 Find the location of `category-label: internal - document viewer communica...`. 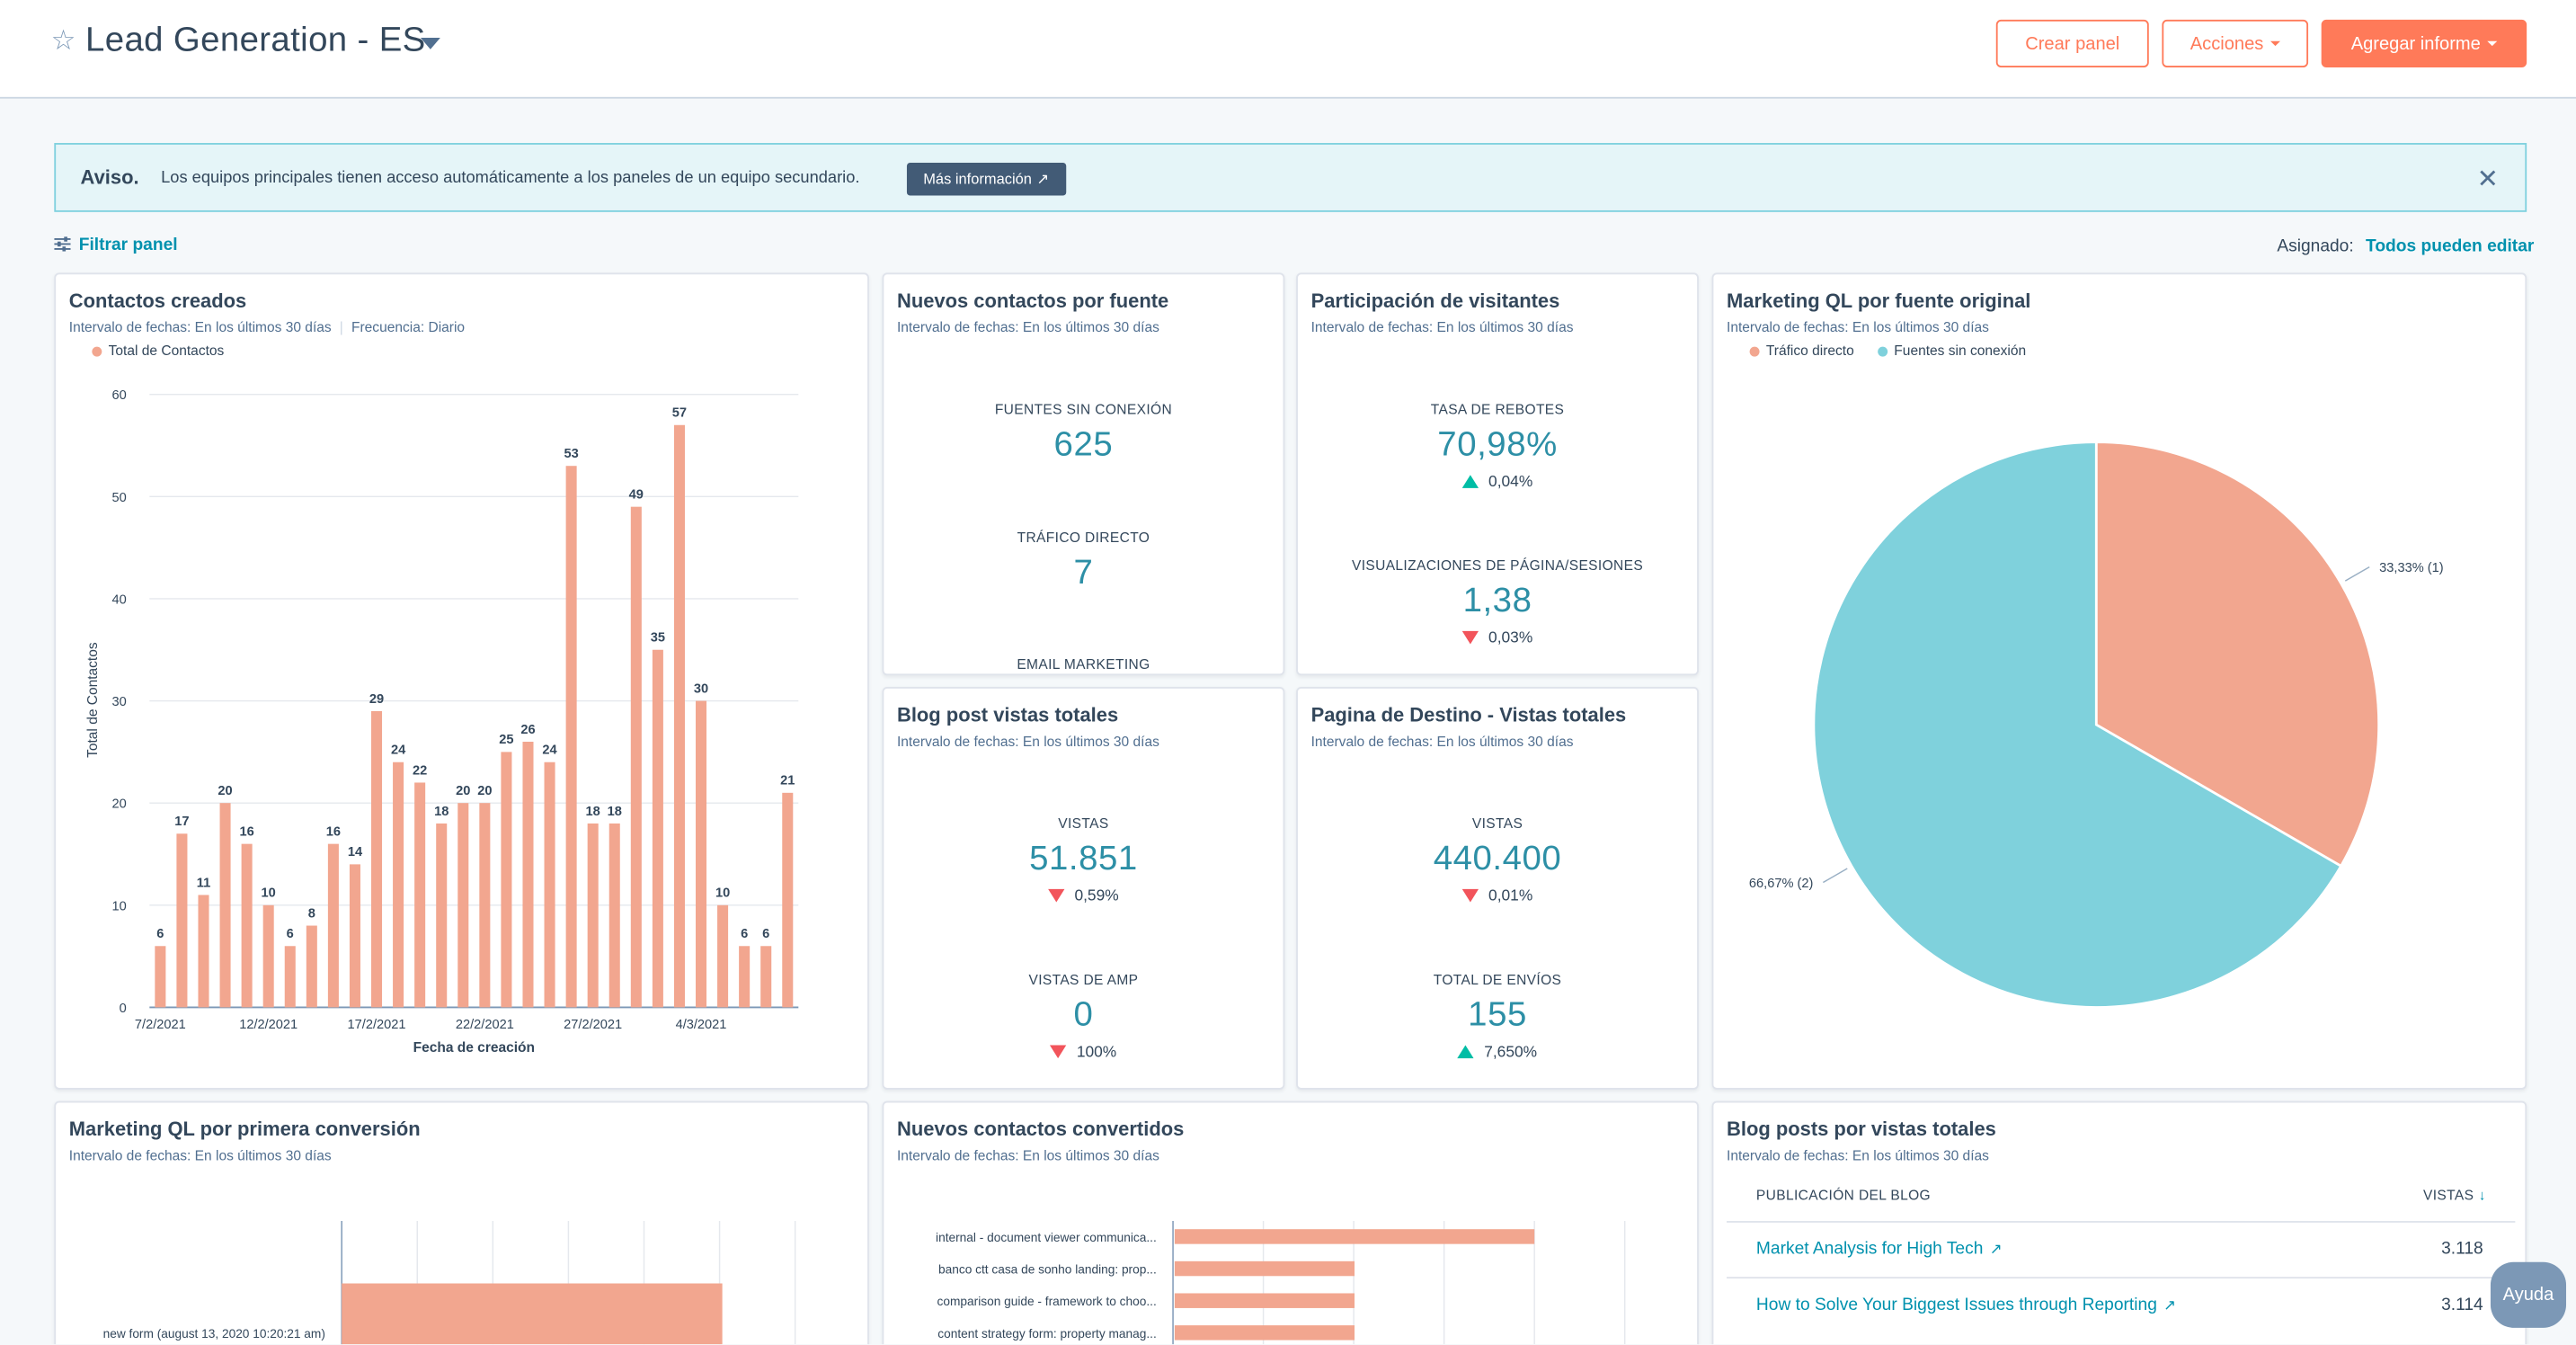

category-label: internal - document viewer communica... is located at coordinates (1046, 1237).